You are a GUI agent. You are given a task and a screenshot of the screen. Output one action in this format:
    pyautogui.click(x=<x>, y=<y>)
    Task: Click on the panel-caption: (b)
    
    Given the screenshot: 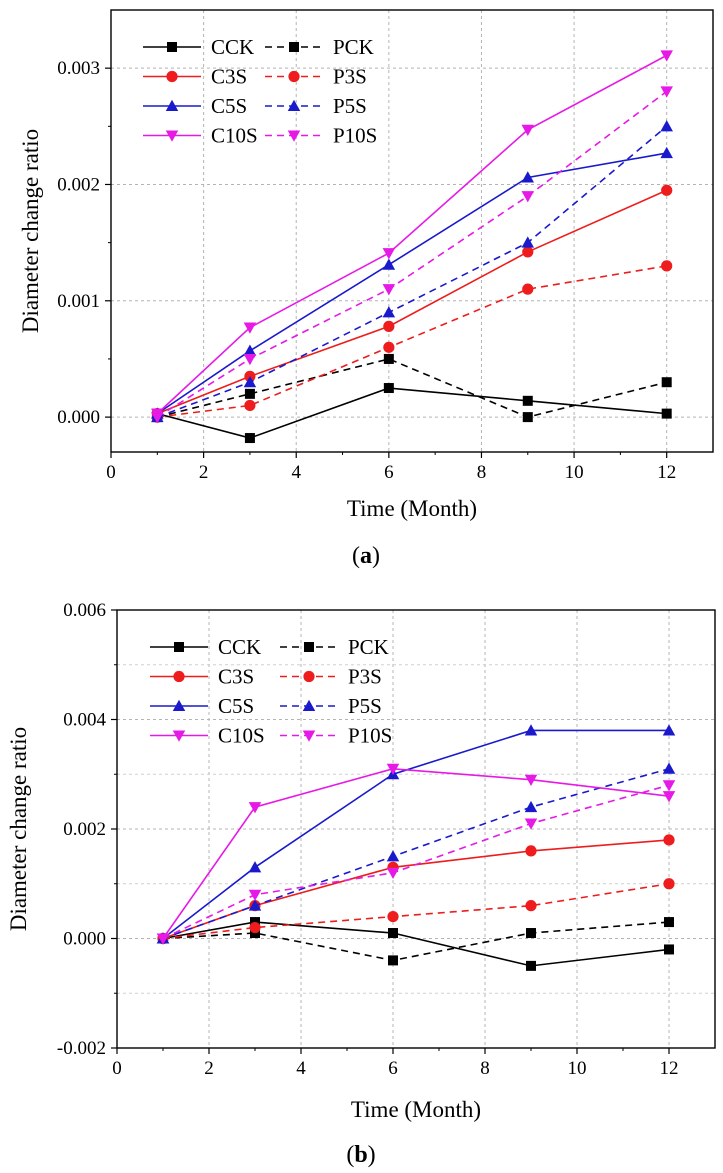 What is the action you would take?
    pyautogui.click(x=360, y=1155)
    